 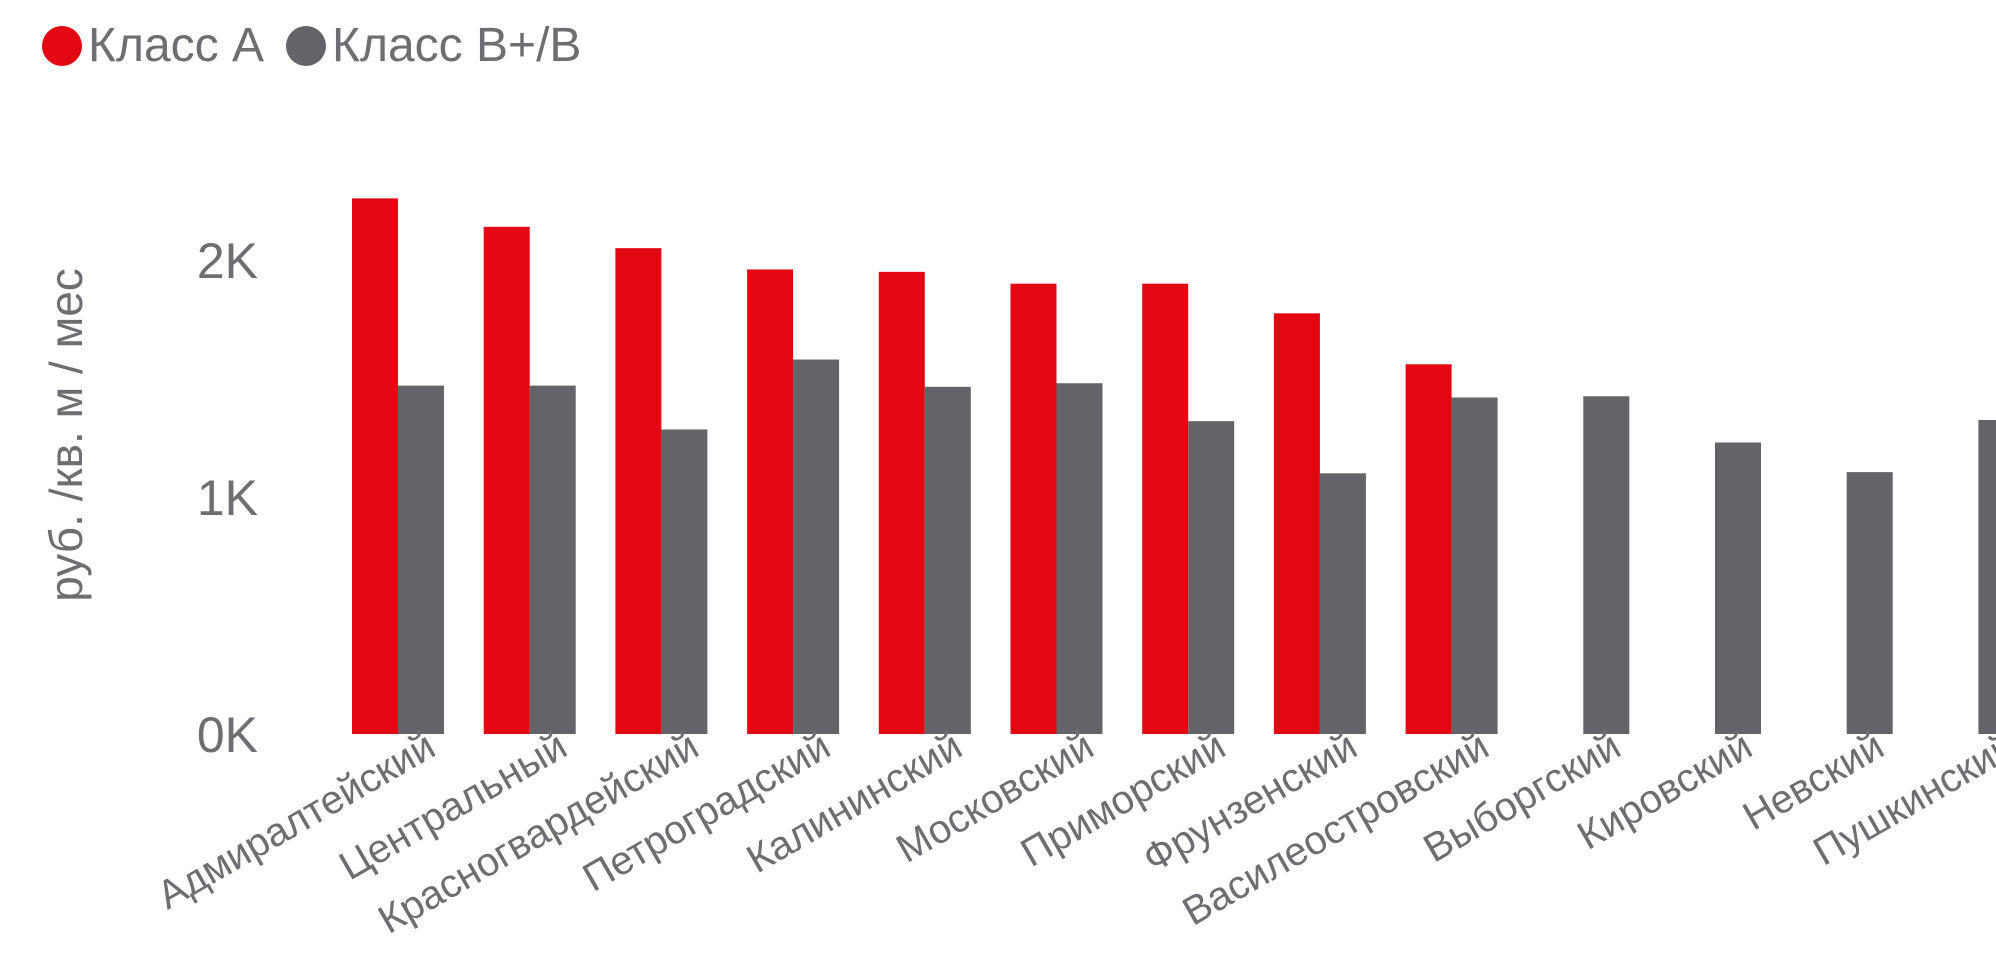 I want to click on y-axis-label: руб. /кв. м / мес, so click(x=66, y=435).